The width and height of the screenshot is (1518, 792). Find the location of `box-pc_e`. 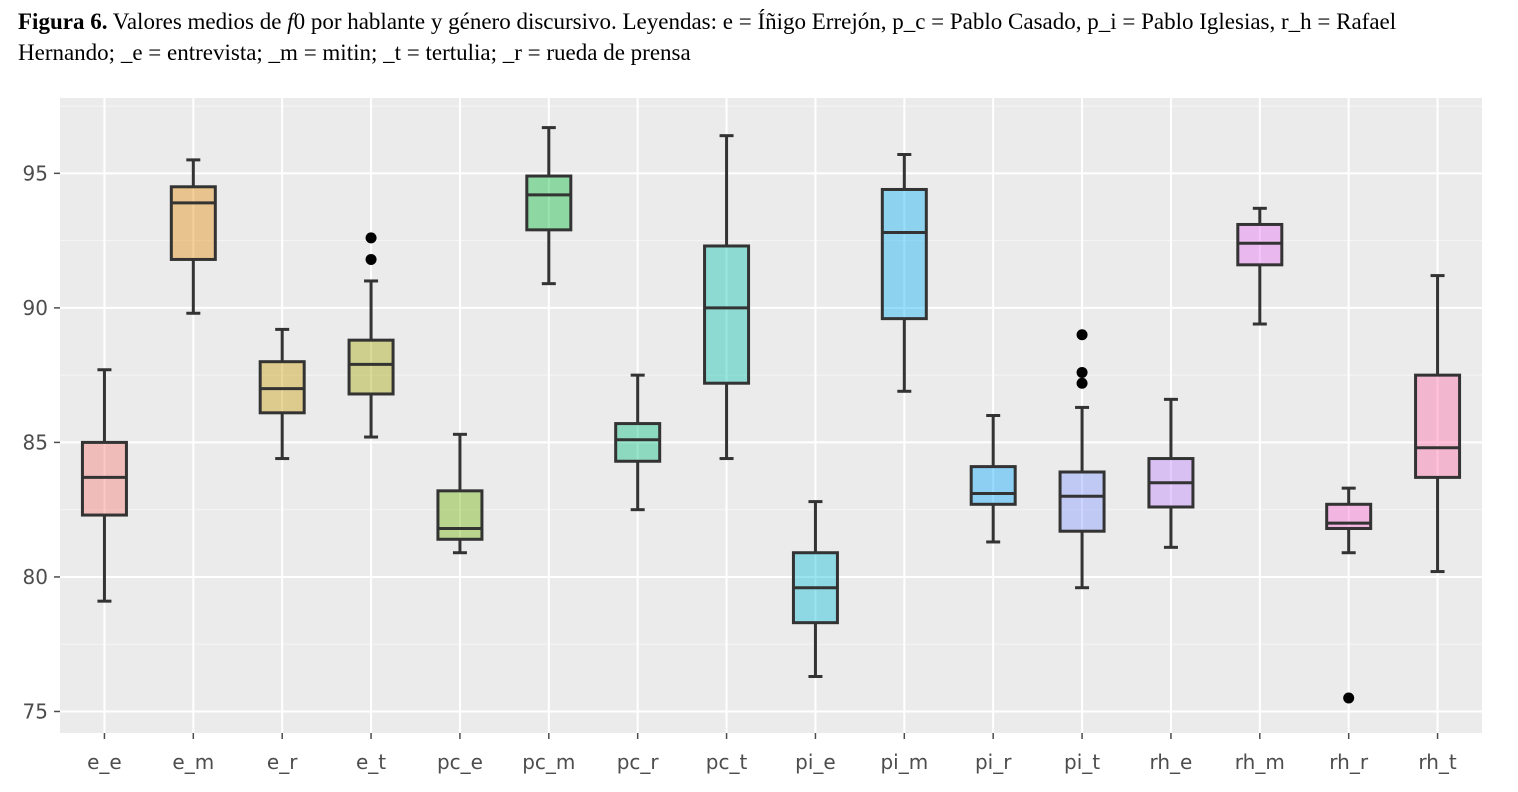

box-pc_e is located at coordinates (460, 515).